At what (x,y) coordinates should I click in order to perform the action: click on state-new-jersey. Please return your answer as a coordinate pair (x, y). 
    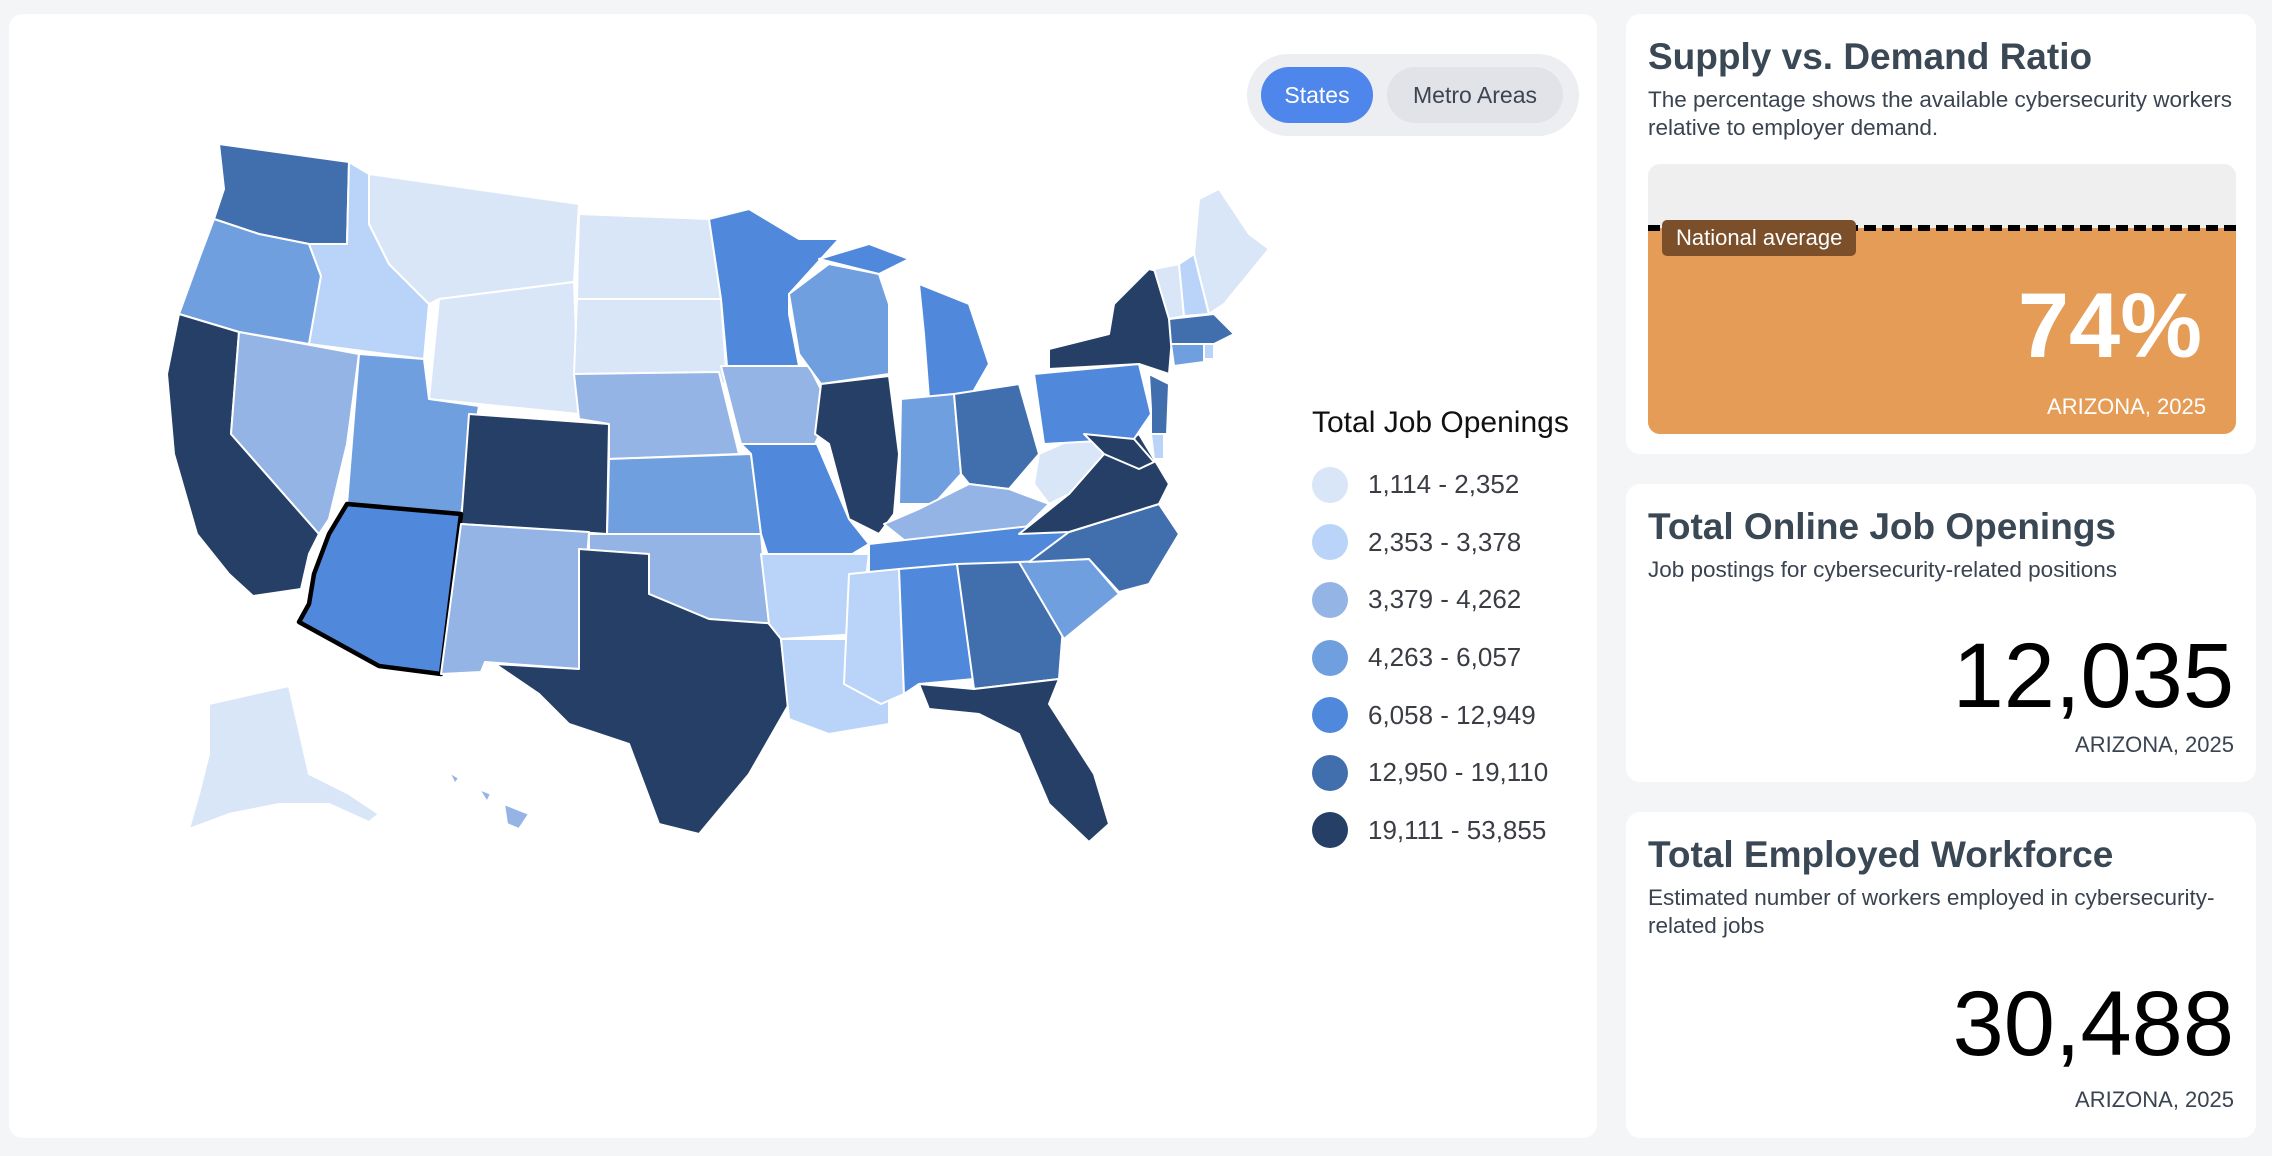
    Looking at the image, I should click on (1159, 404).